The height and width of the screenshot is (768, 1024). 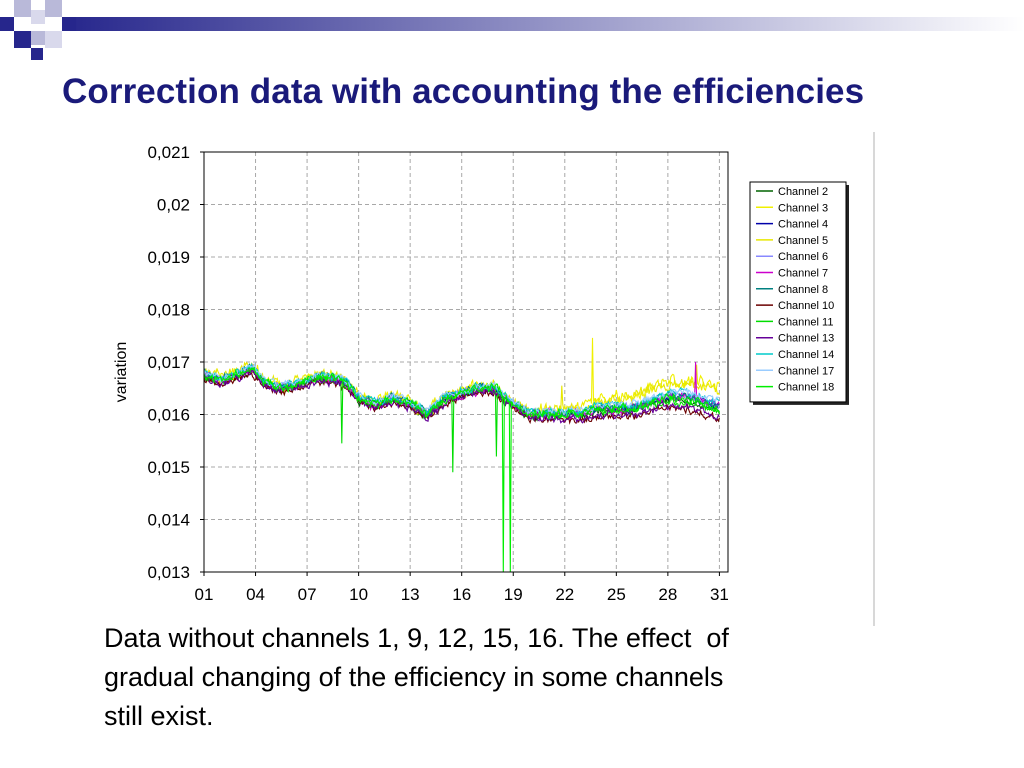 What do you see at coordinates (168, 415) in the screenshot?
I see `y-tick-label: 0,016` at bounding box center [168, 415].